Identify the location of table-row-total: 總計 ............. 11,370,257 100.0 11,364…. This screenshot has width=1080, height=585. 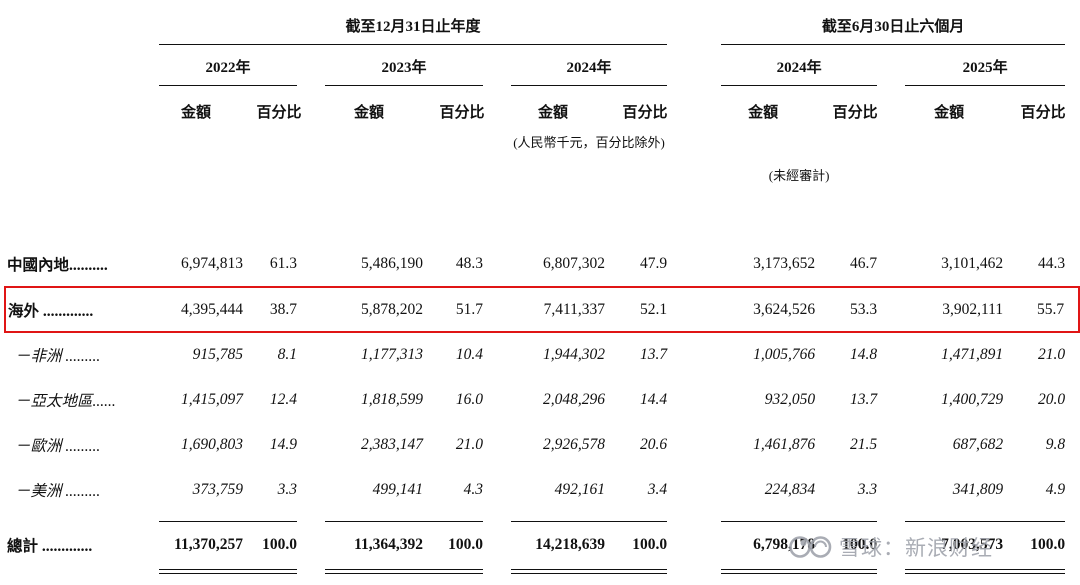
(542, 544).